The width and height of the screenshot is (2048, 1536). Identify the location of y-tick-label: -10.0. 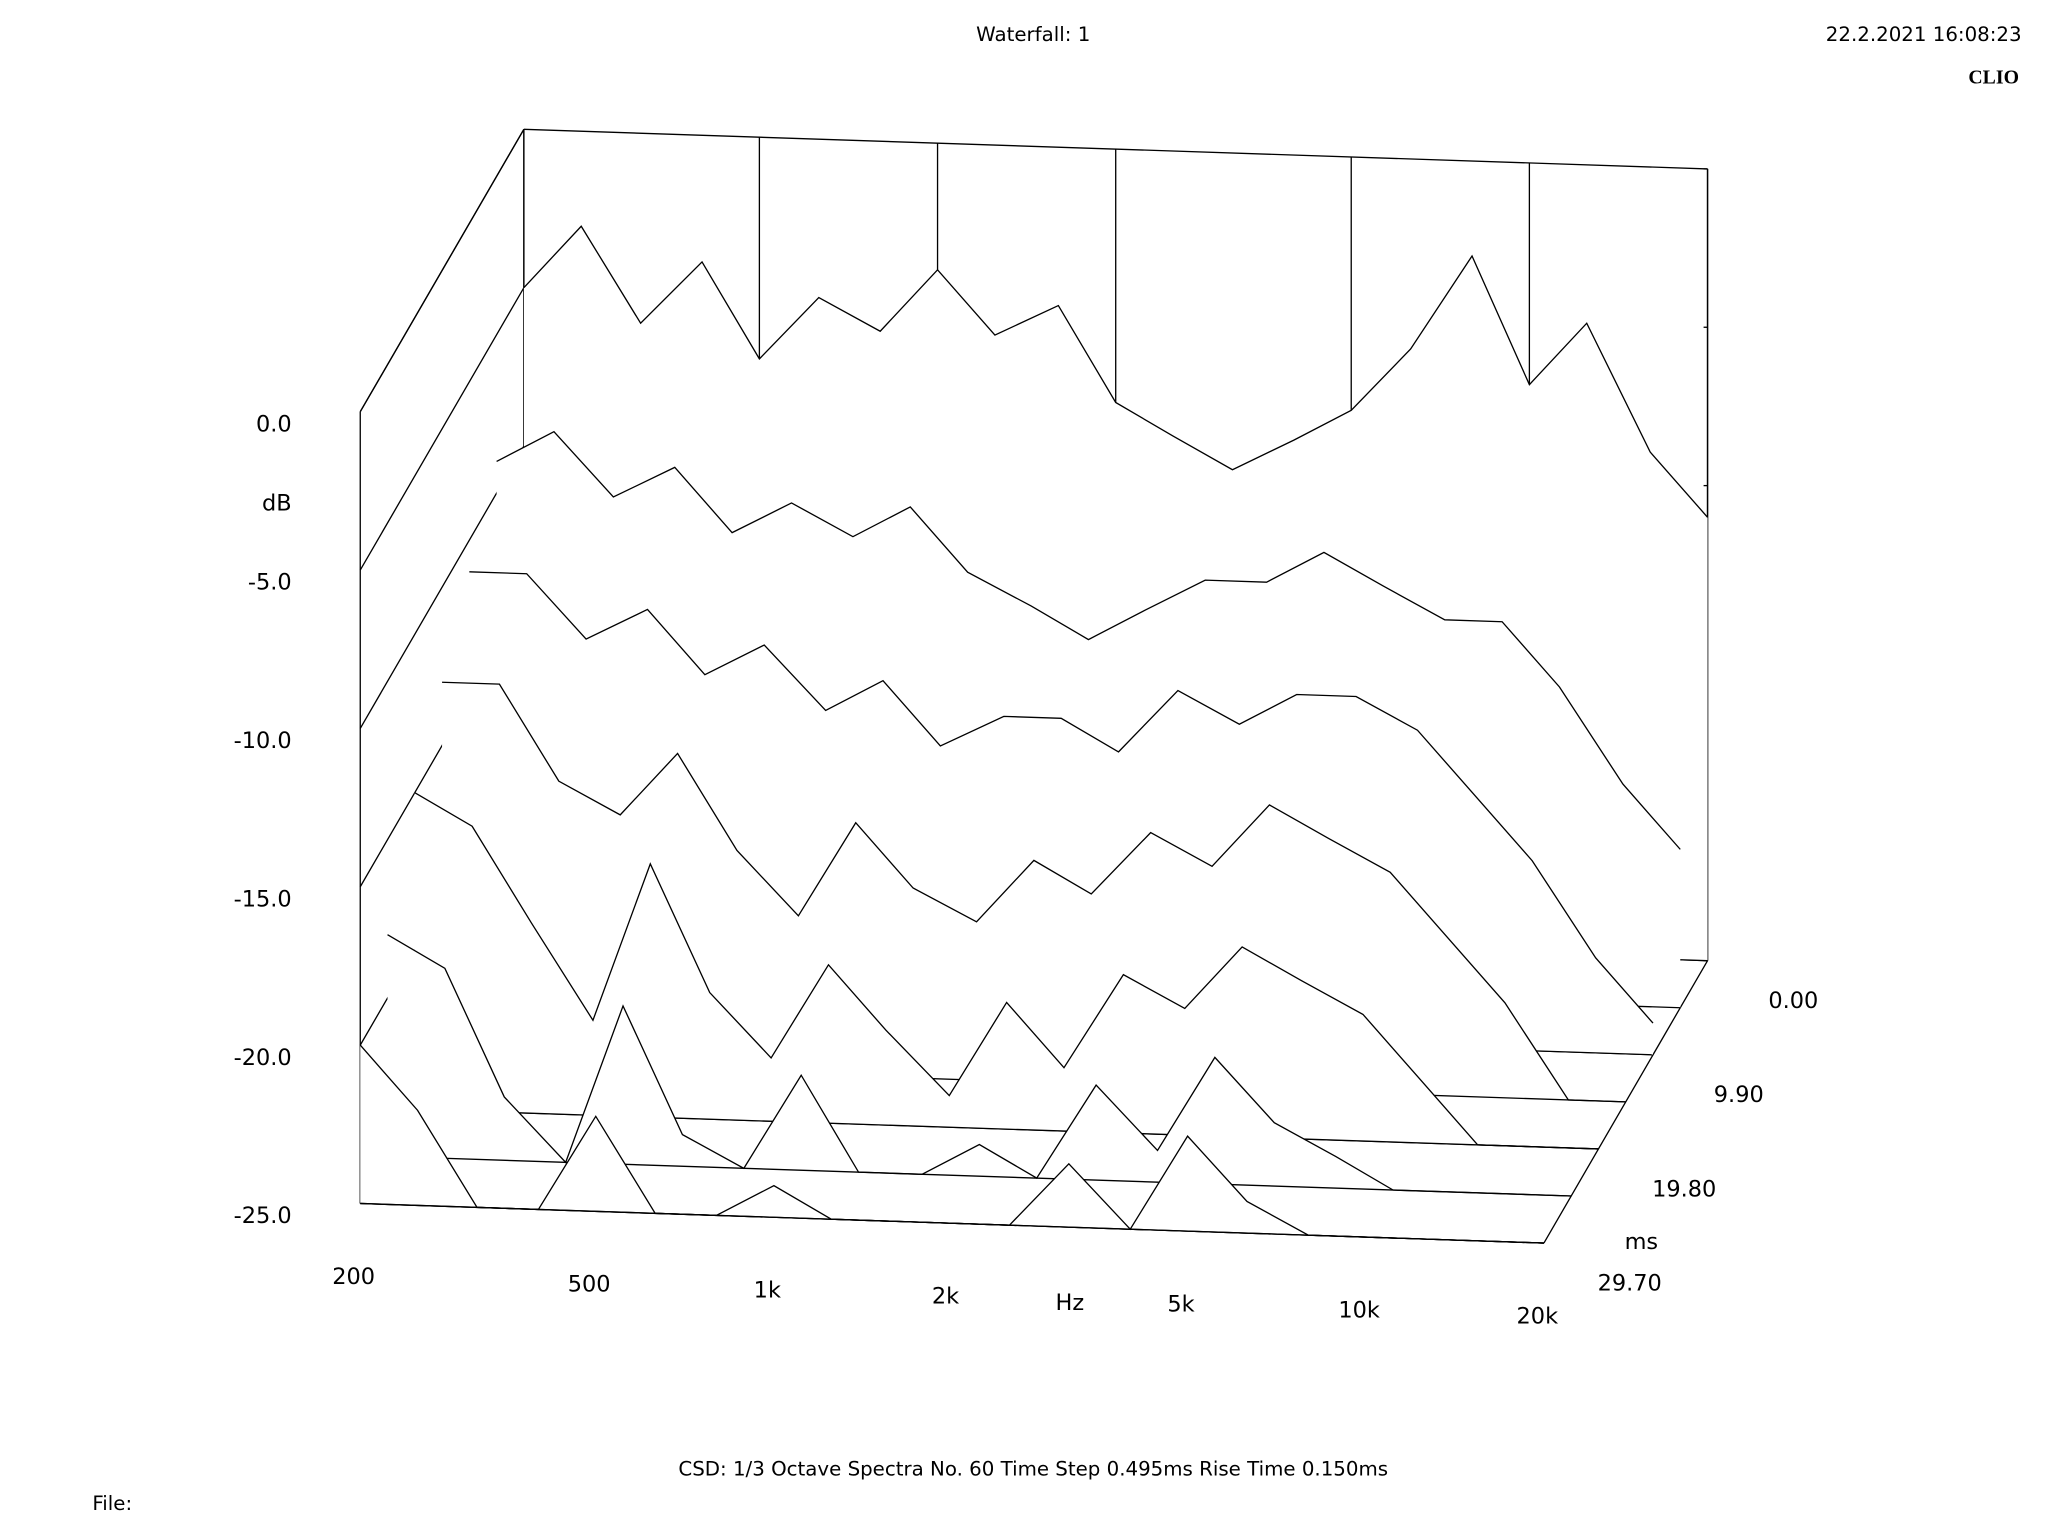
(263, 741).